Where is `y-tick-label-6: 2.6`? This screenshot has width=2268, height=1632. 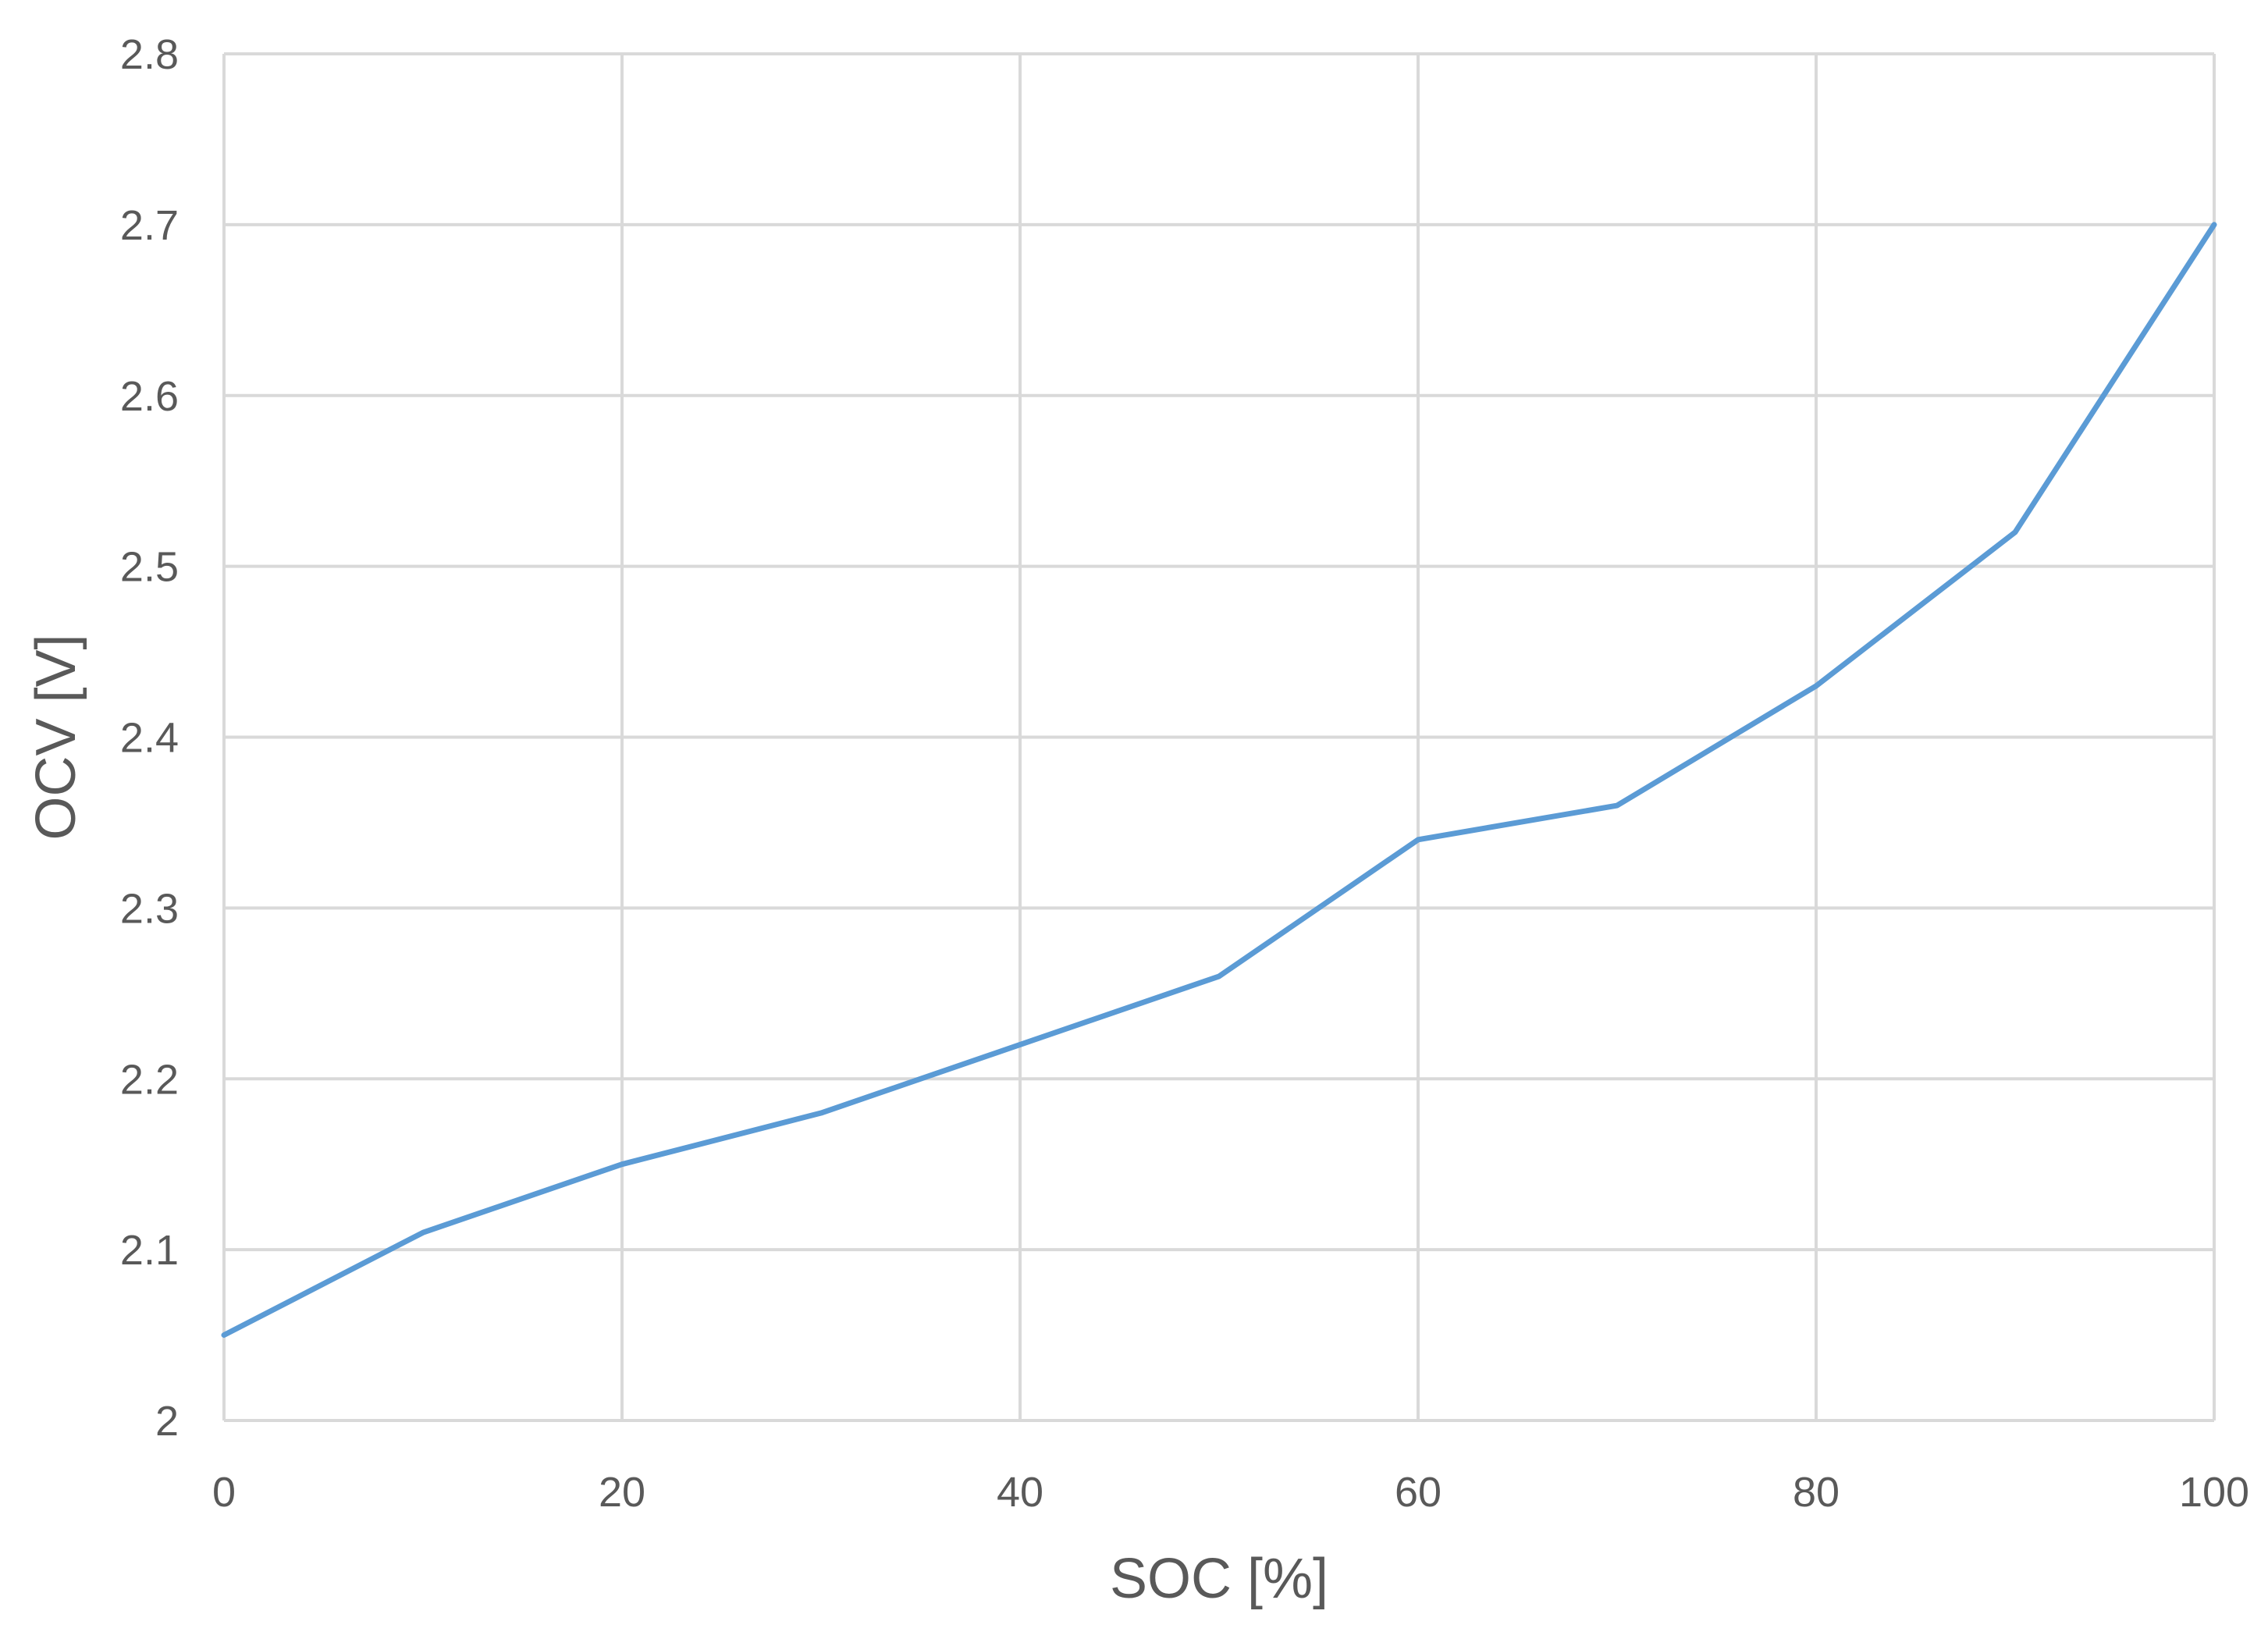
y-tick-label-6: 2.6 is located at coordinates (149, 396).